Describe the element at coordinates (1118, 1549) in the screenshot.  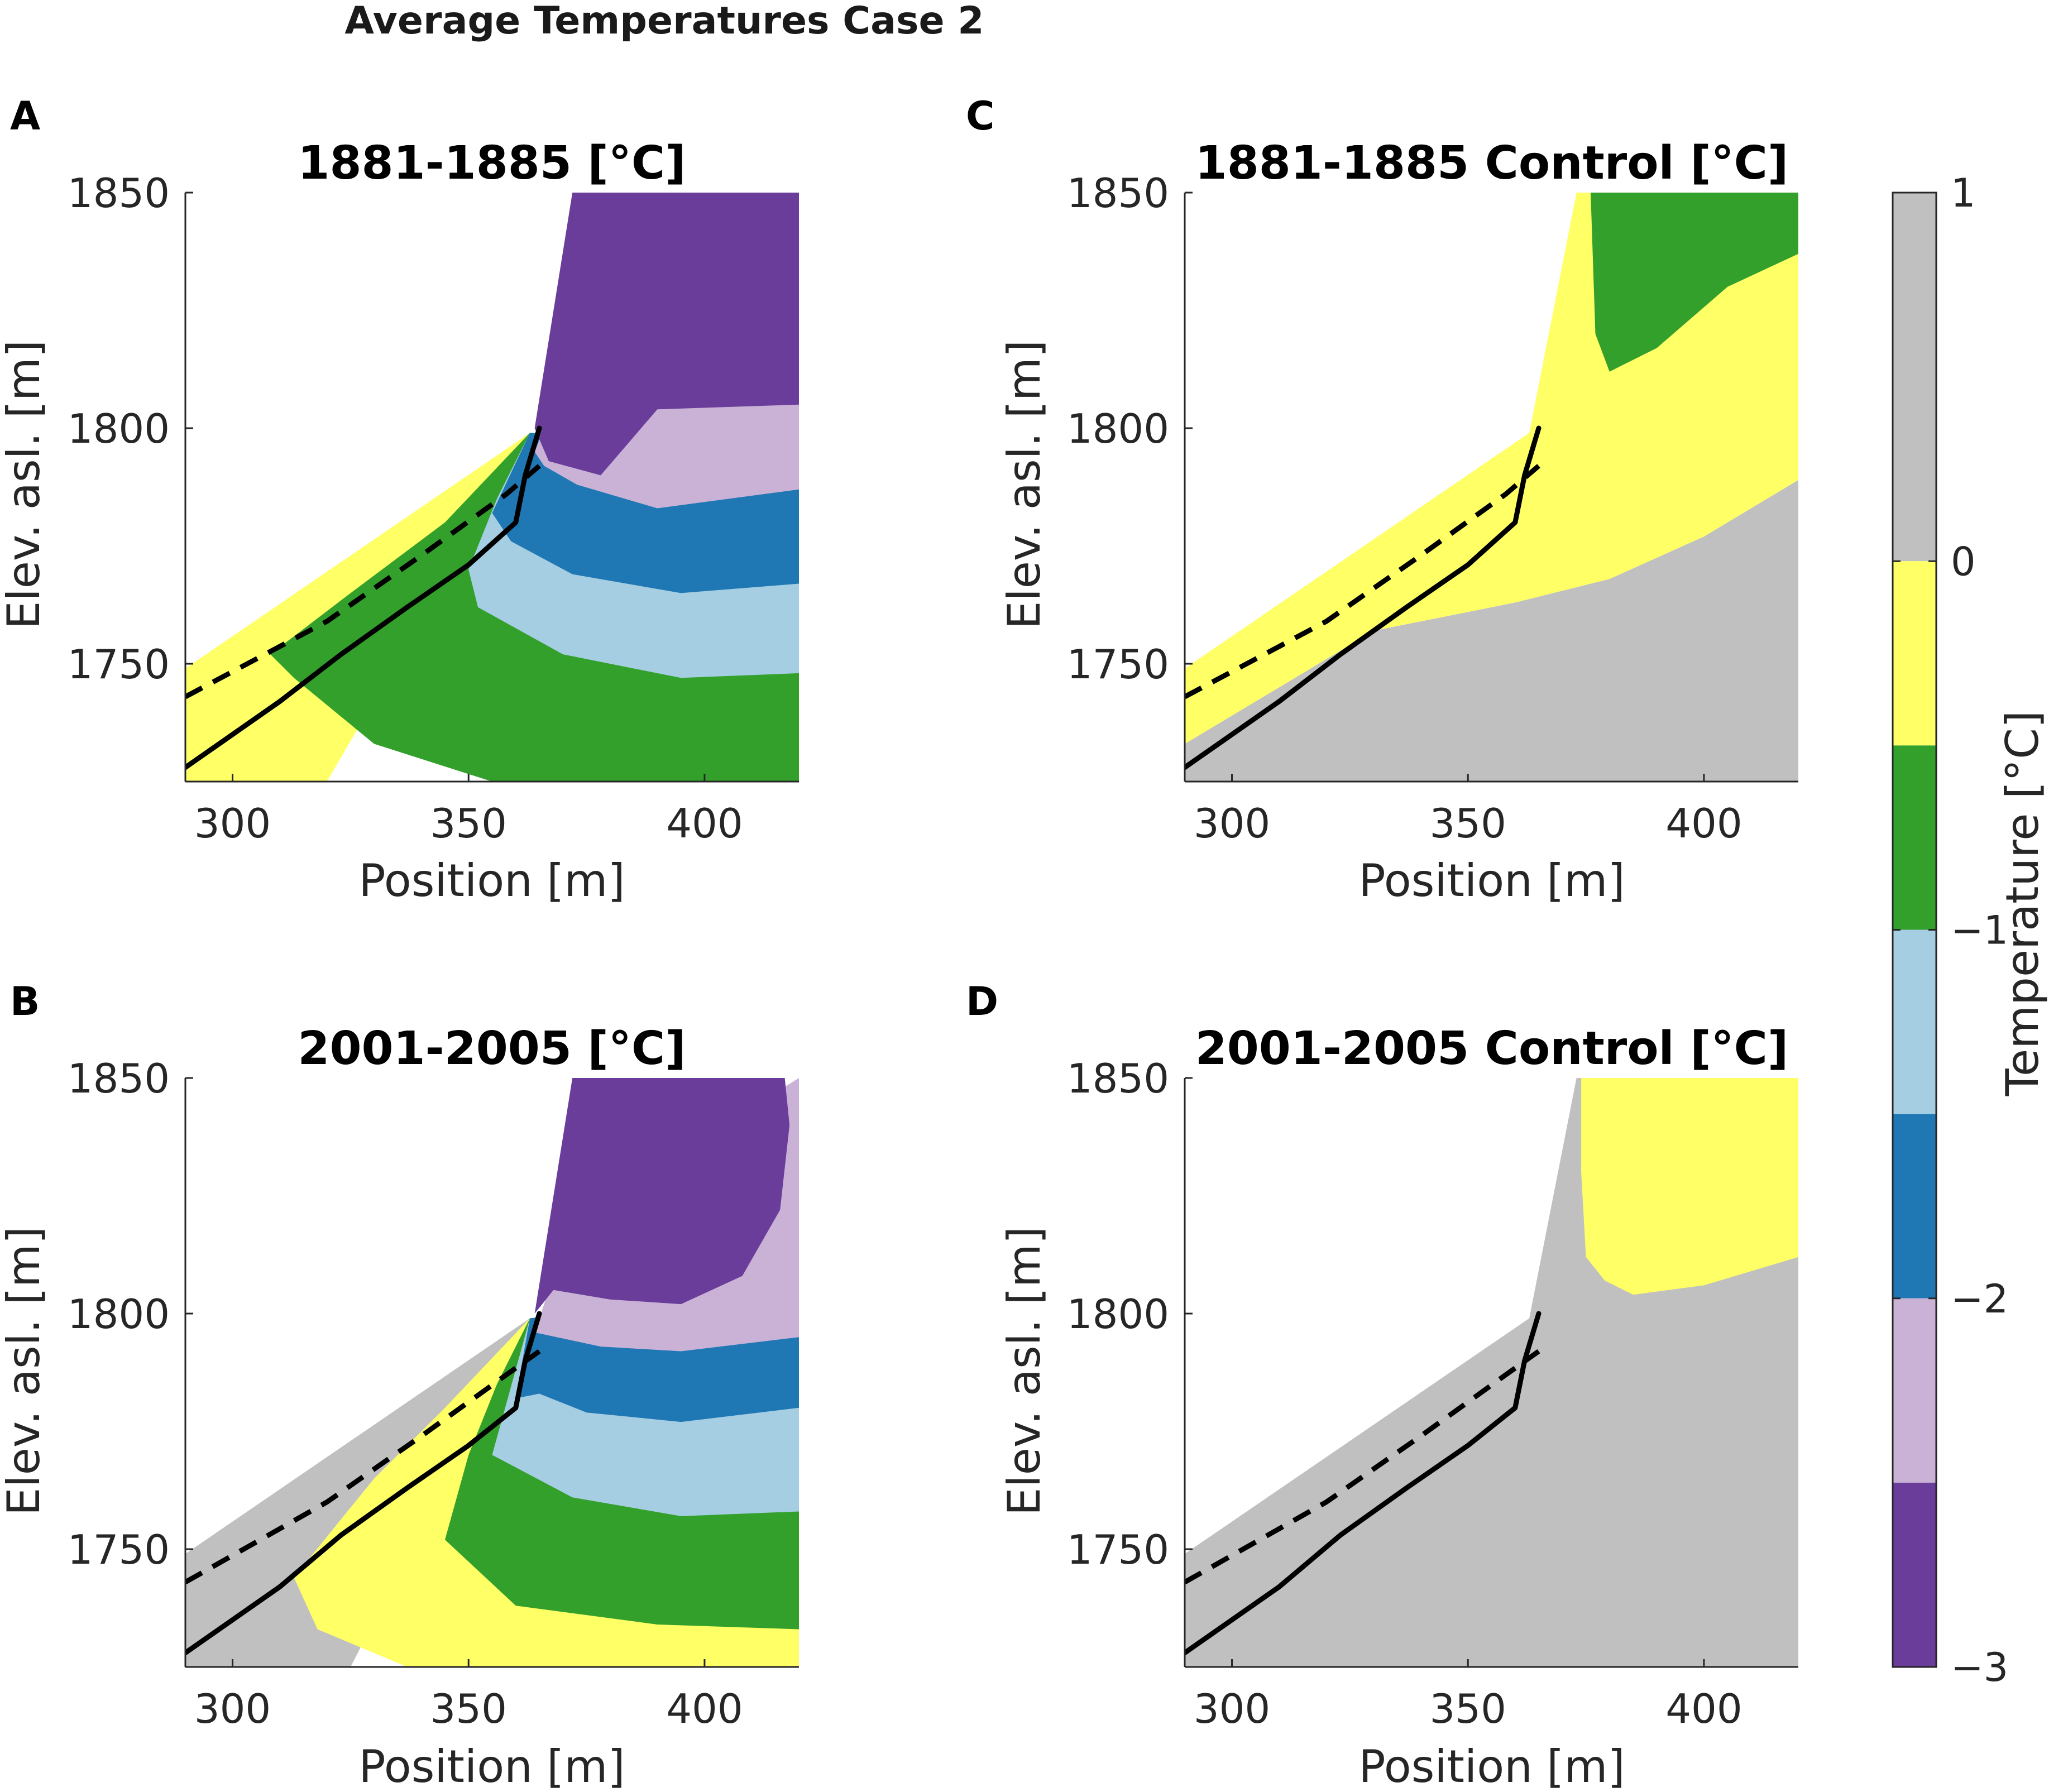
I see `panel-d-ytick-label: 1750` at that location.